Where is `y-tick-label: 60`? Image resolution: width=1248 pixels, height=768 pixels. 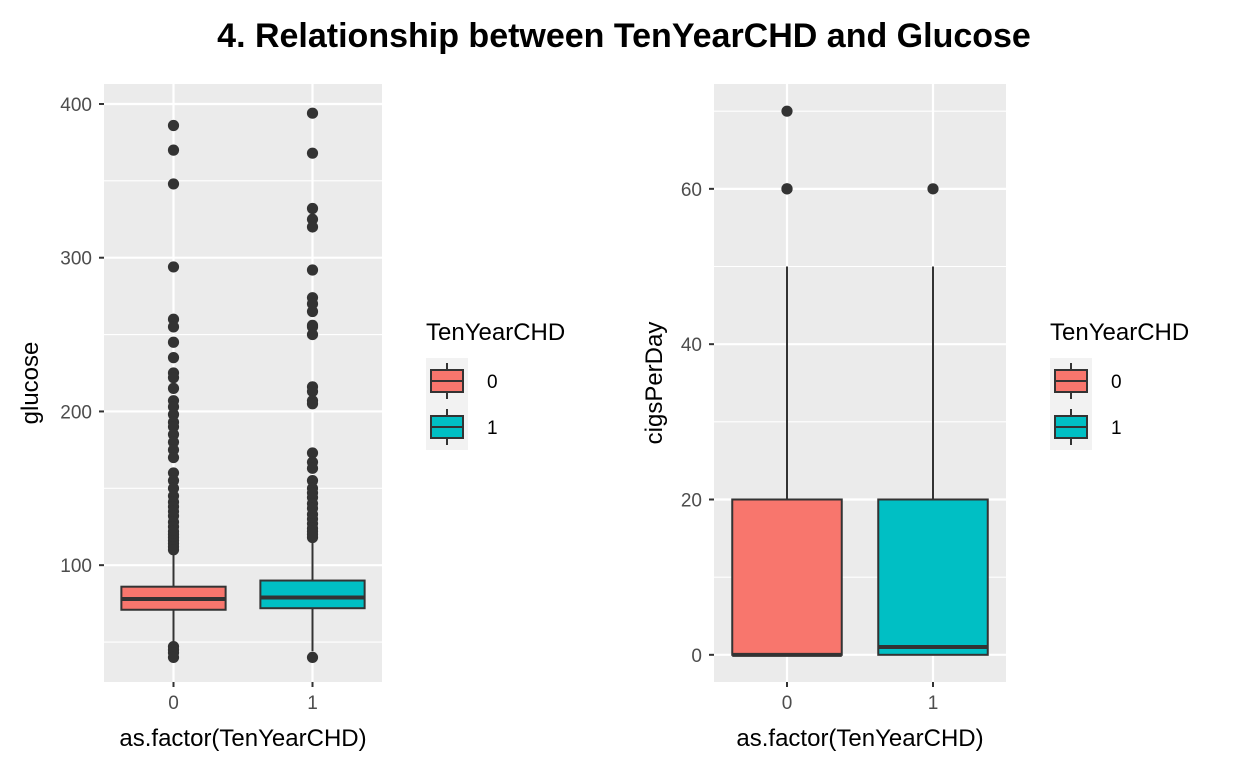
y-tick-label: 60 is located at coordinates (691, 190).